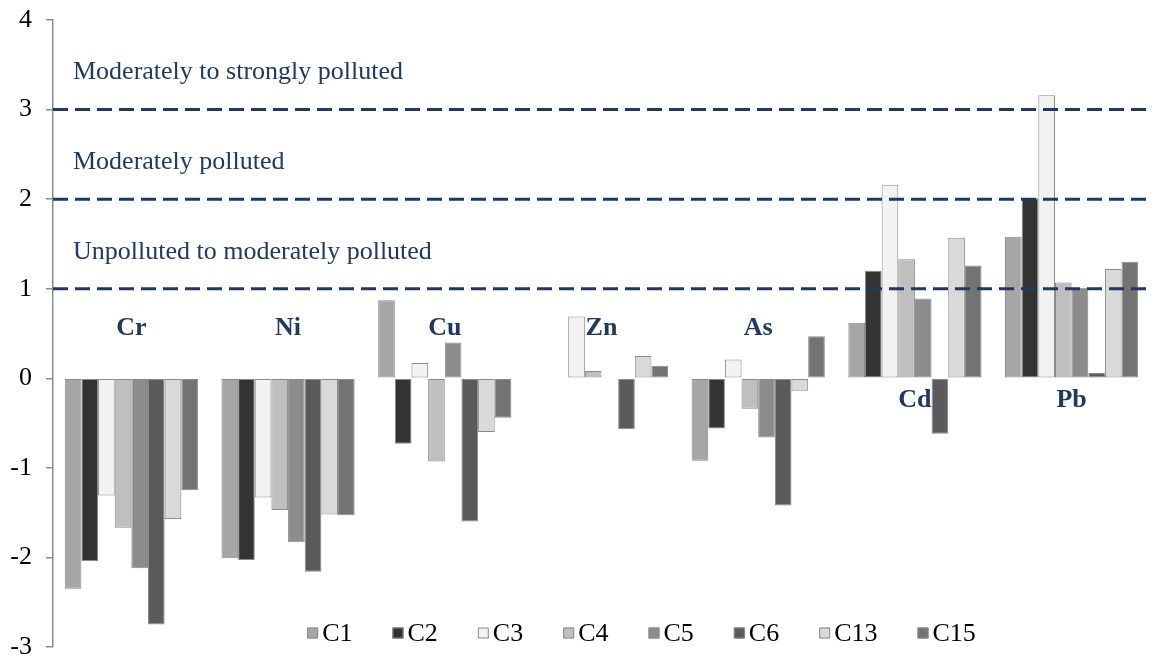  Describe the element at coordinates (21, 644) in the screenshot. I see `y-tick-label: -3` at that location.